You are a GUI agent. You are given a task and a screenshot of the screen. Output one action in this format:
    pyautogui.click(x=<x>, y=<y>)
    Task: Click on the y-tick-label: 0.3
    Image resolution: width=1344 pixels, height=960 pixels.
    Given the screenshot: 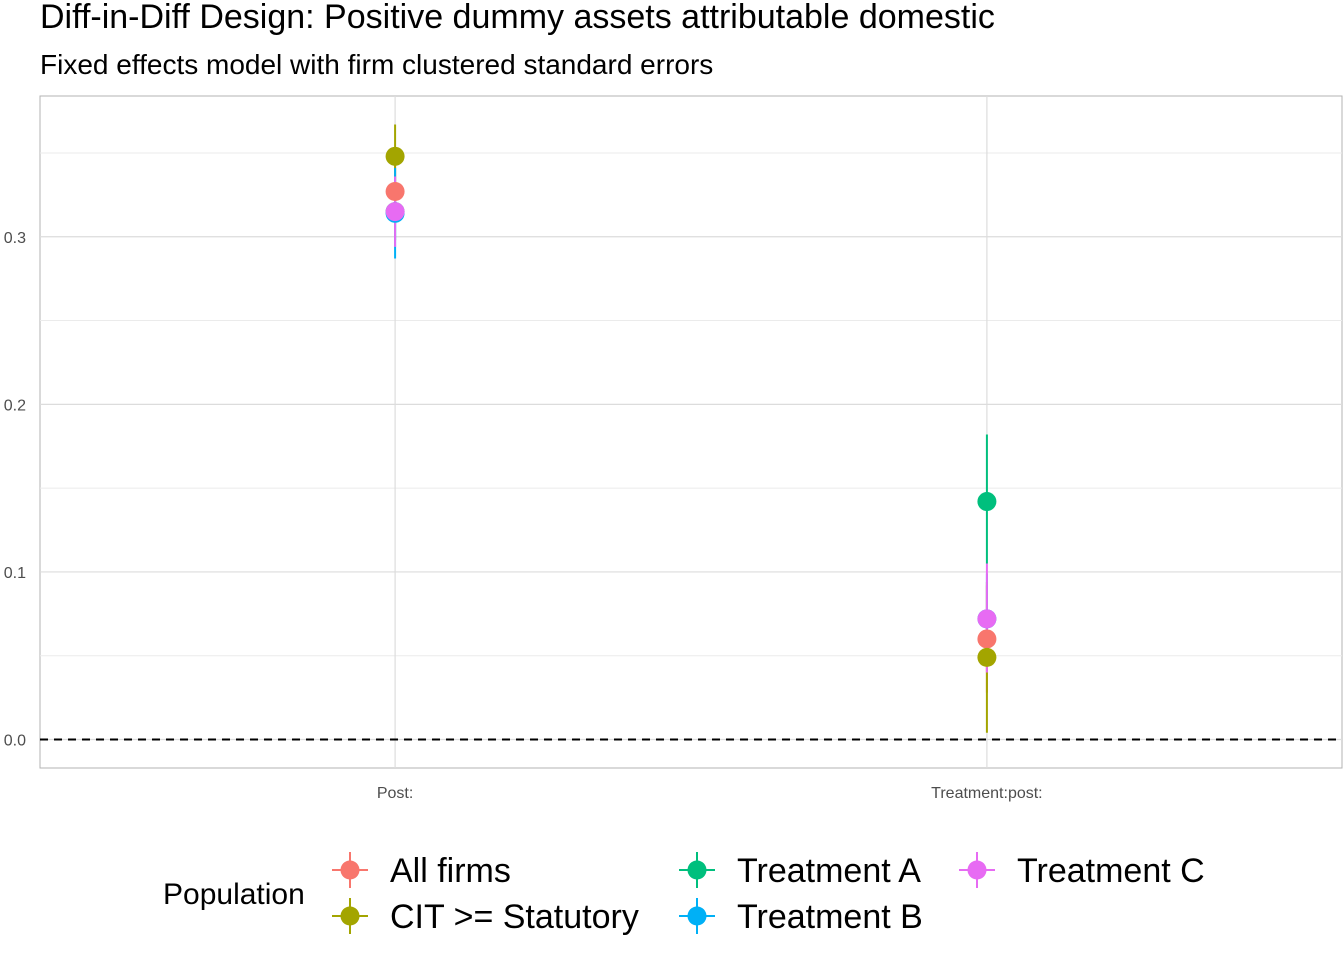 What is the action you would take?
    pyautogui.click(x=15, y=238)
    